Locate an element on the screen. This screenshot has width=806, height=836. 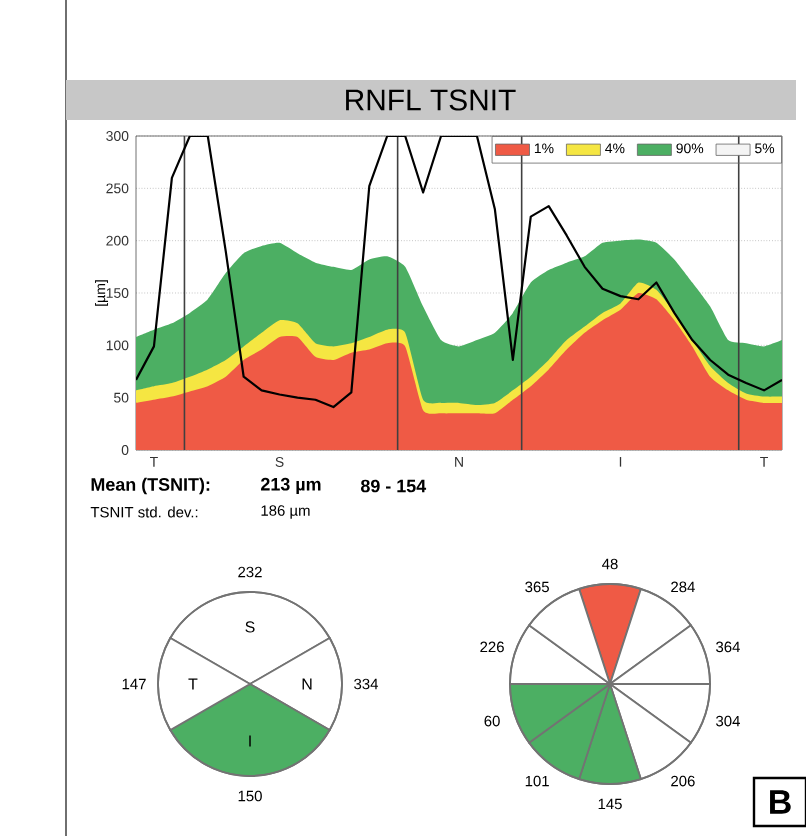
chart-title: RNFL TSNIT is located at coordinates (431, 100).